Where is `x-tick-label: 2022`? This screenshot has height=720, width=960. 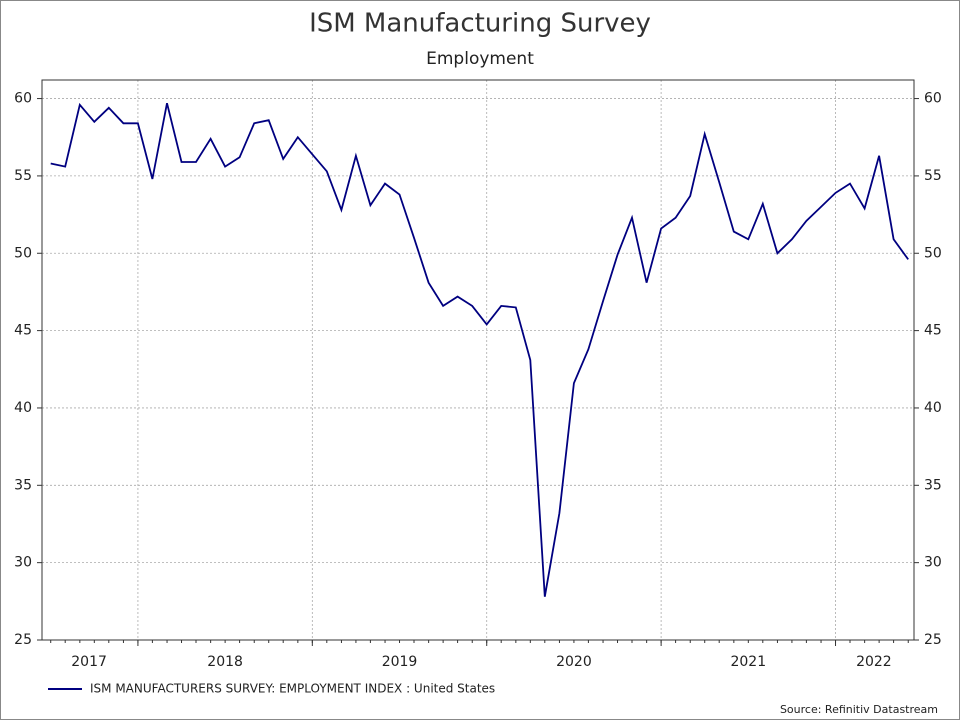 x-tick-label: 2022 is located at coordinates (874, 662).